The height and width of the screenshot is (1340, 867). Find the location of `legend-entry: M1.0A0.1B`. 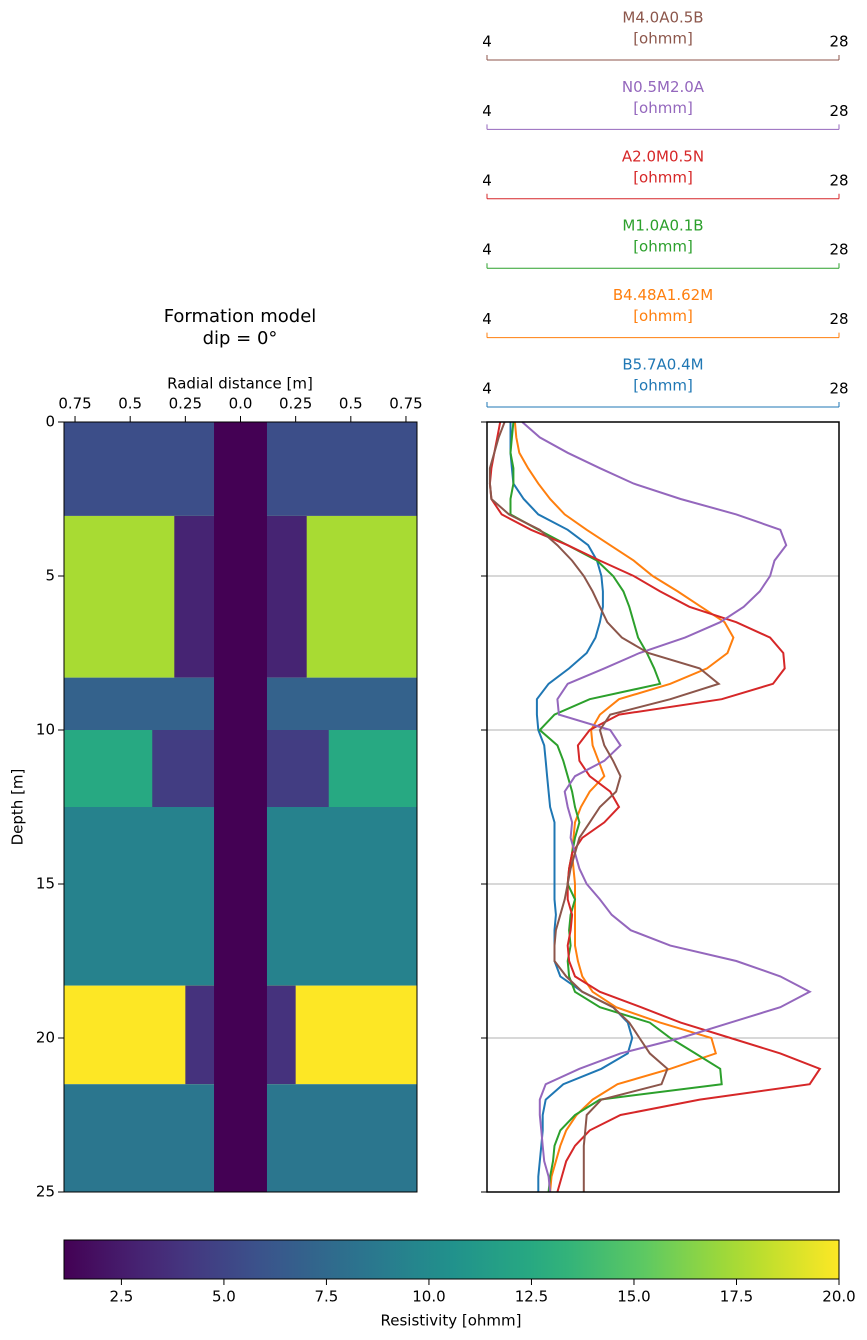

legend-entry: M1.0A0.1B is located at coordinates (662, 226).